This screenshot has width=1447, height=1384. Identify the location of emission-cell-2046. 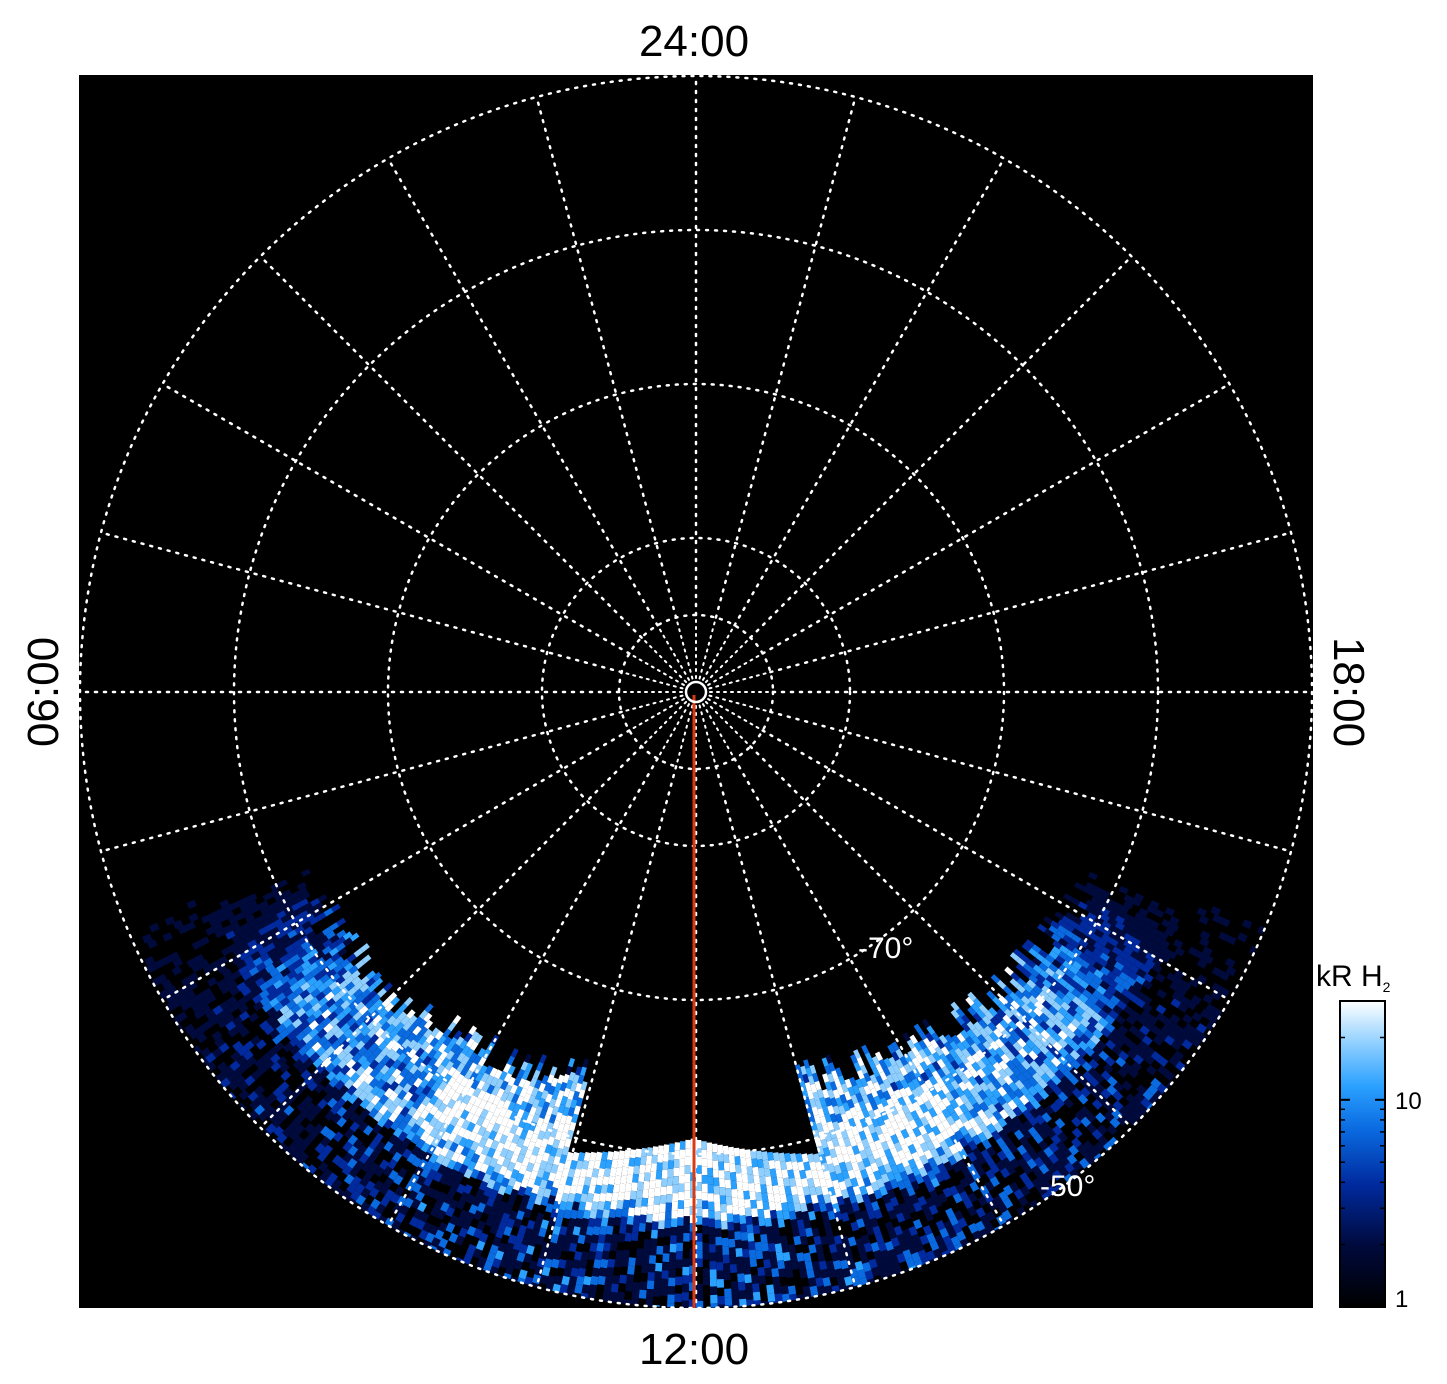
(629, 1287).